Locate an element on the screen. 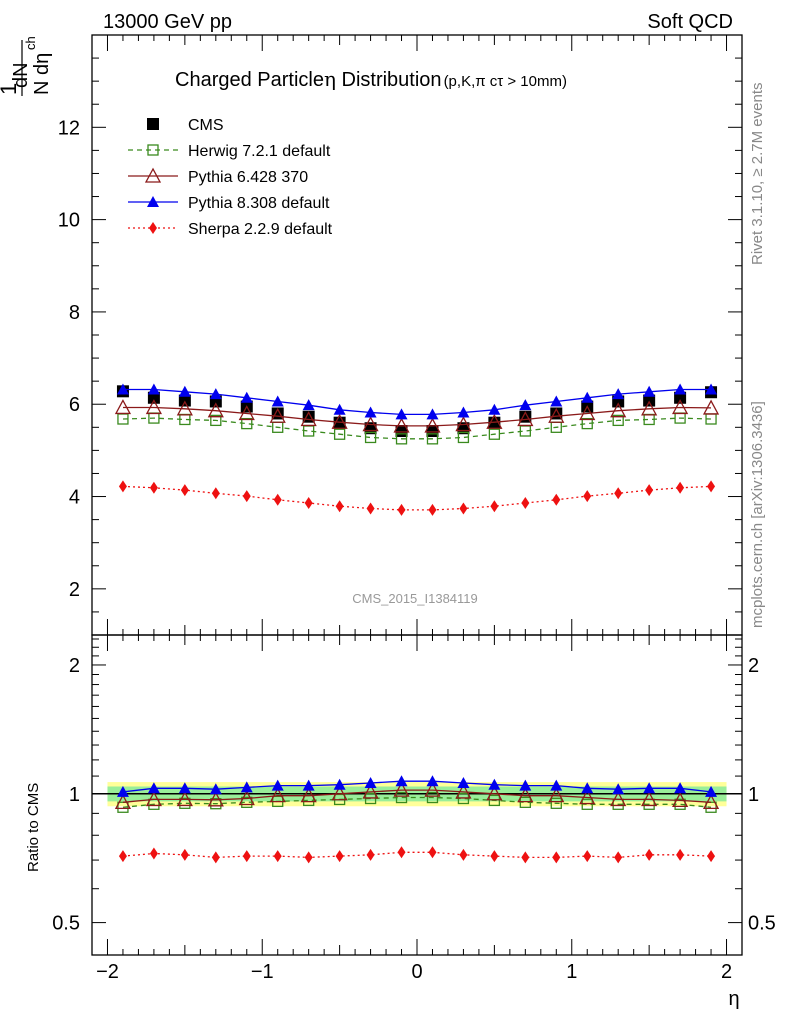  svg-text: 1 is located at coordinates (10, 89).